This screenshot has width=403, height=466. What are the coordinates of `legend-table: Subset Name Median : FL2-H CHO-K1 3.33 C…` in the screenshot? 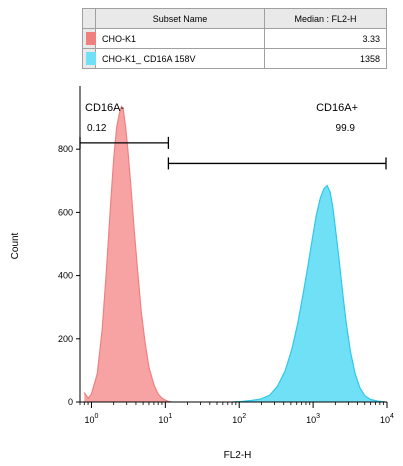 It's located at (234, 38).